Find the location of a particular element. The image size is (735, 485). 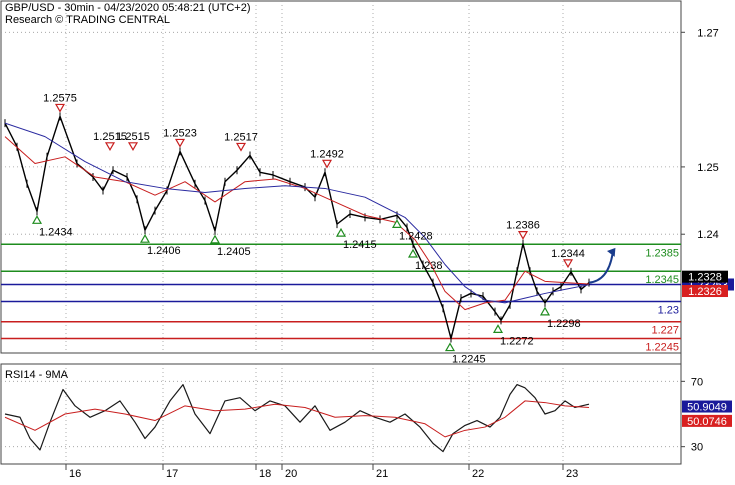

rsi-title: RSI14 - 9MA is located at coordinates (37, 375).